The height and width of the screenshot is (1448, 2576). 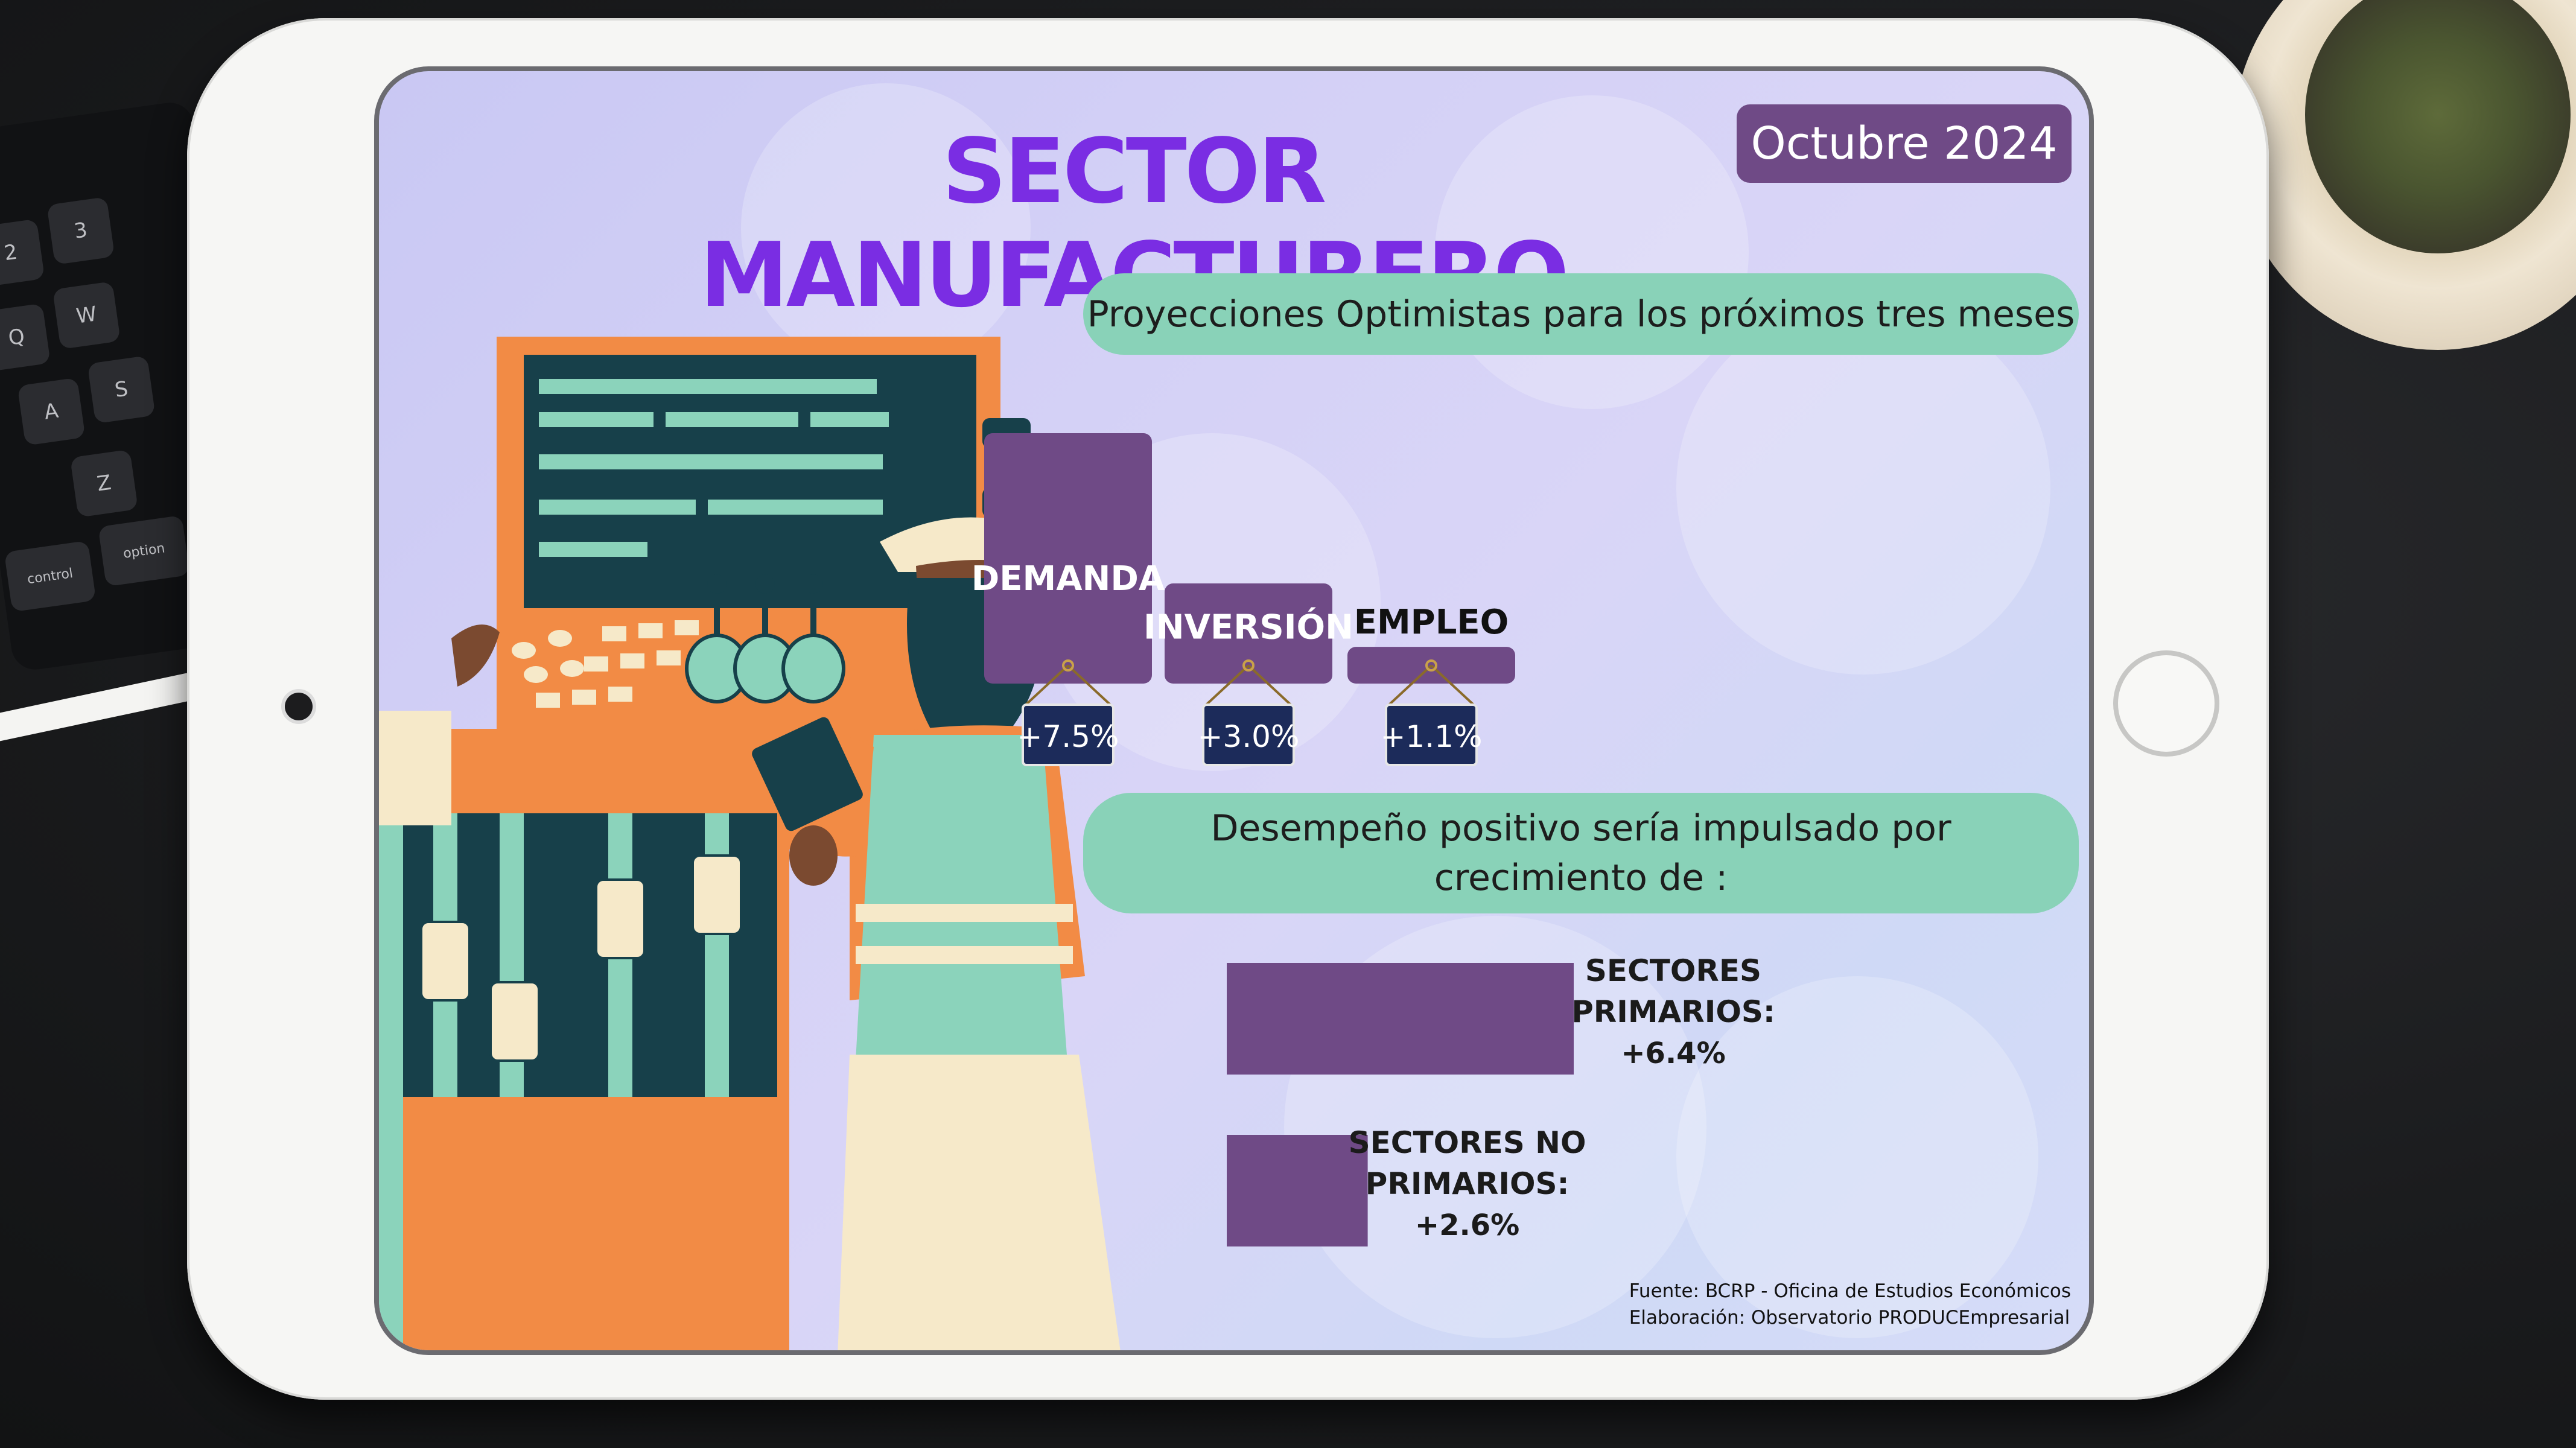 I want to click on key-3: 3, so click(x=80, y=231).